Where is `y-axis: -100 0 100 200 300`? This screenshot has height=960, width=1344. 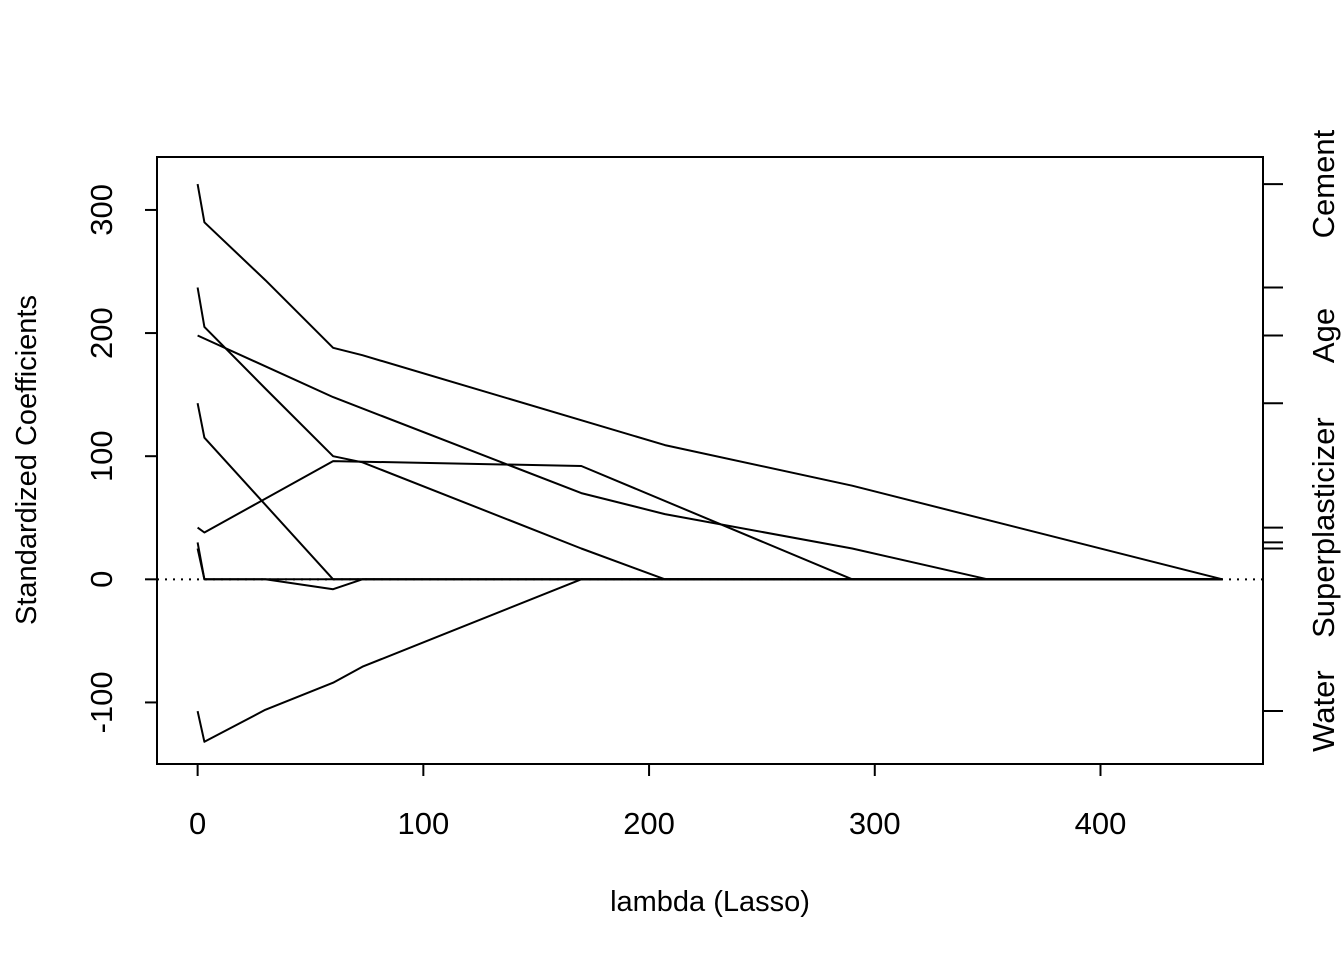 y-axis: -100 0 100 200 300 is located at coordinates (120, 458).